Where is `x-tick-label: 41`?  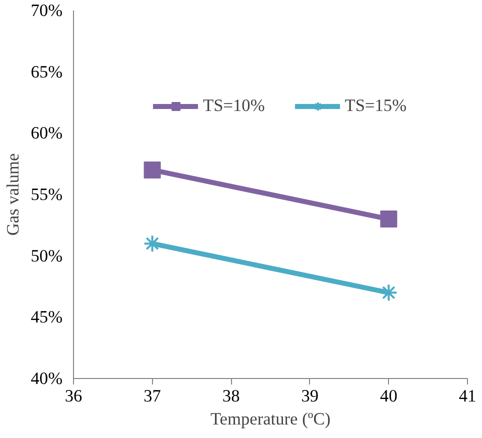 x-tick-label: 41 is located at coordinates (467, 396).